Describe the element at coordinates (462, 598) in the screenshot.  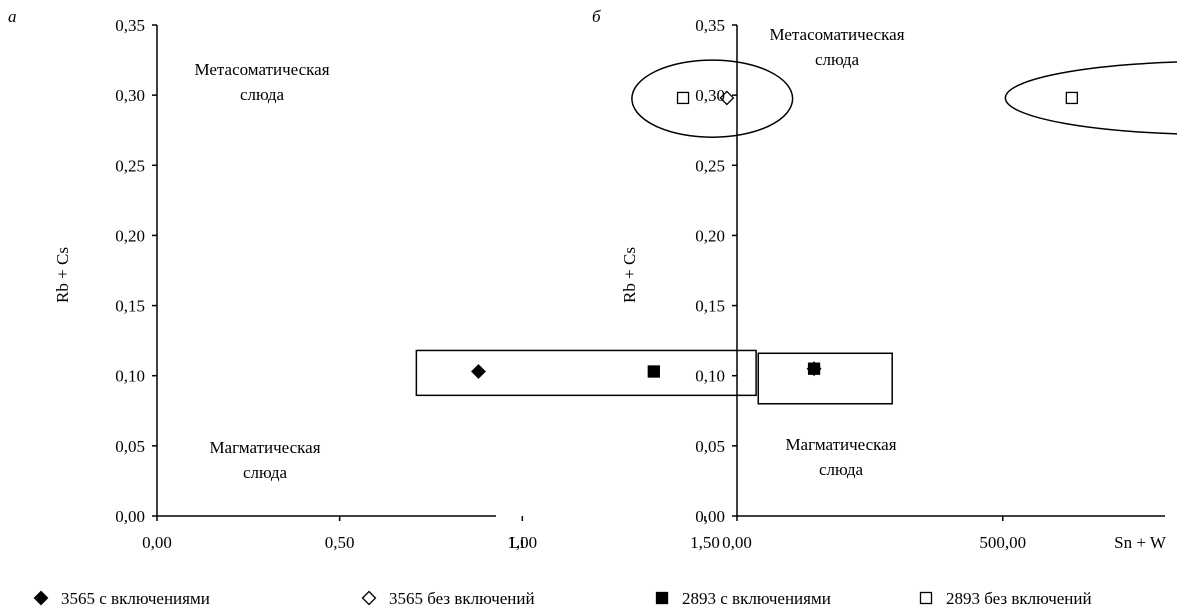
I see `legend-label: 3565 без включений` at that location.